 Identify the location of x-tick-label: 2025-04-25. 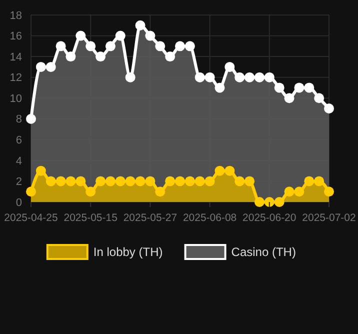
(31, 218).